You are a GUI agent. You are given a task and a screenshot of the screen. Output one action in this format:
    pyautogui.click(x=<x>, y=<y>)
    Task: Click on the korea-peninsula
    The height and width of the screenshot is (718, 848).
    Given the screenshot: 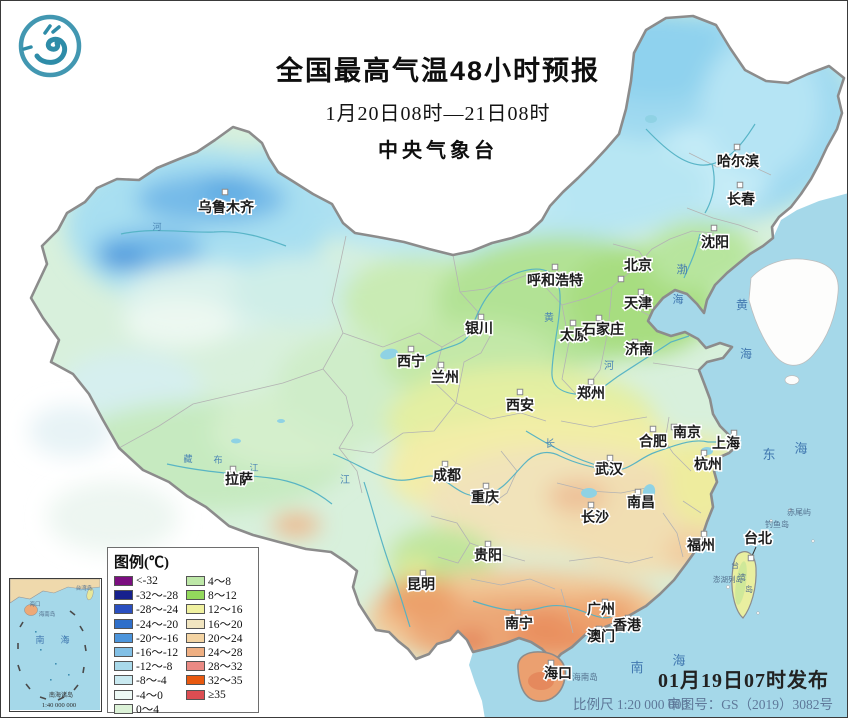 What is the action you would take?
    pyautogui.click(x=793, y=321)
    